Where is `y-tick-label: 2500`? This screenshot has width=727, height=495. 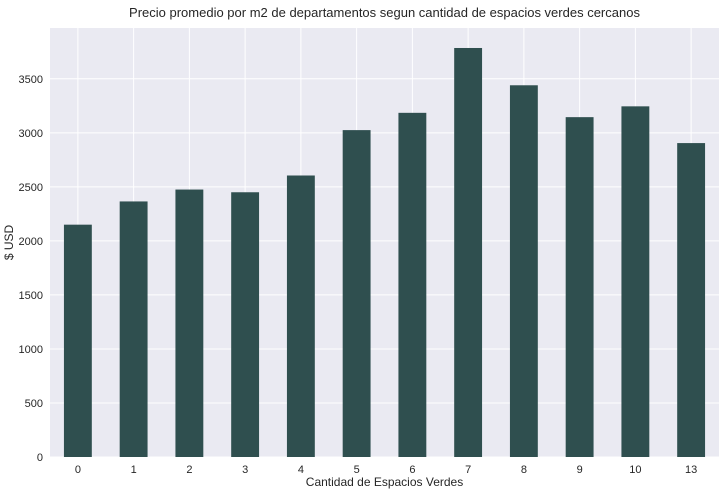 y-tick-label: 2500 is located at coordinates (31, 188).